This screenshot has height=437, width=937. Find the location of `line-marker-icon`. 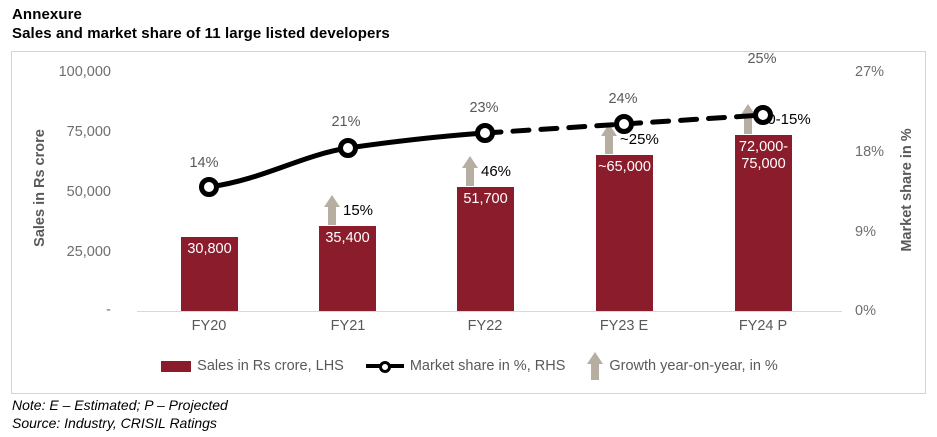

line-marker-icon is located at coordinates (384, 366).